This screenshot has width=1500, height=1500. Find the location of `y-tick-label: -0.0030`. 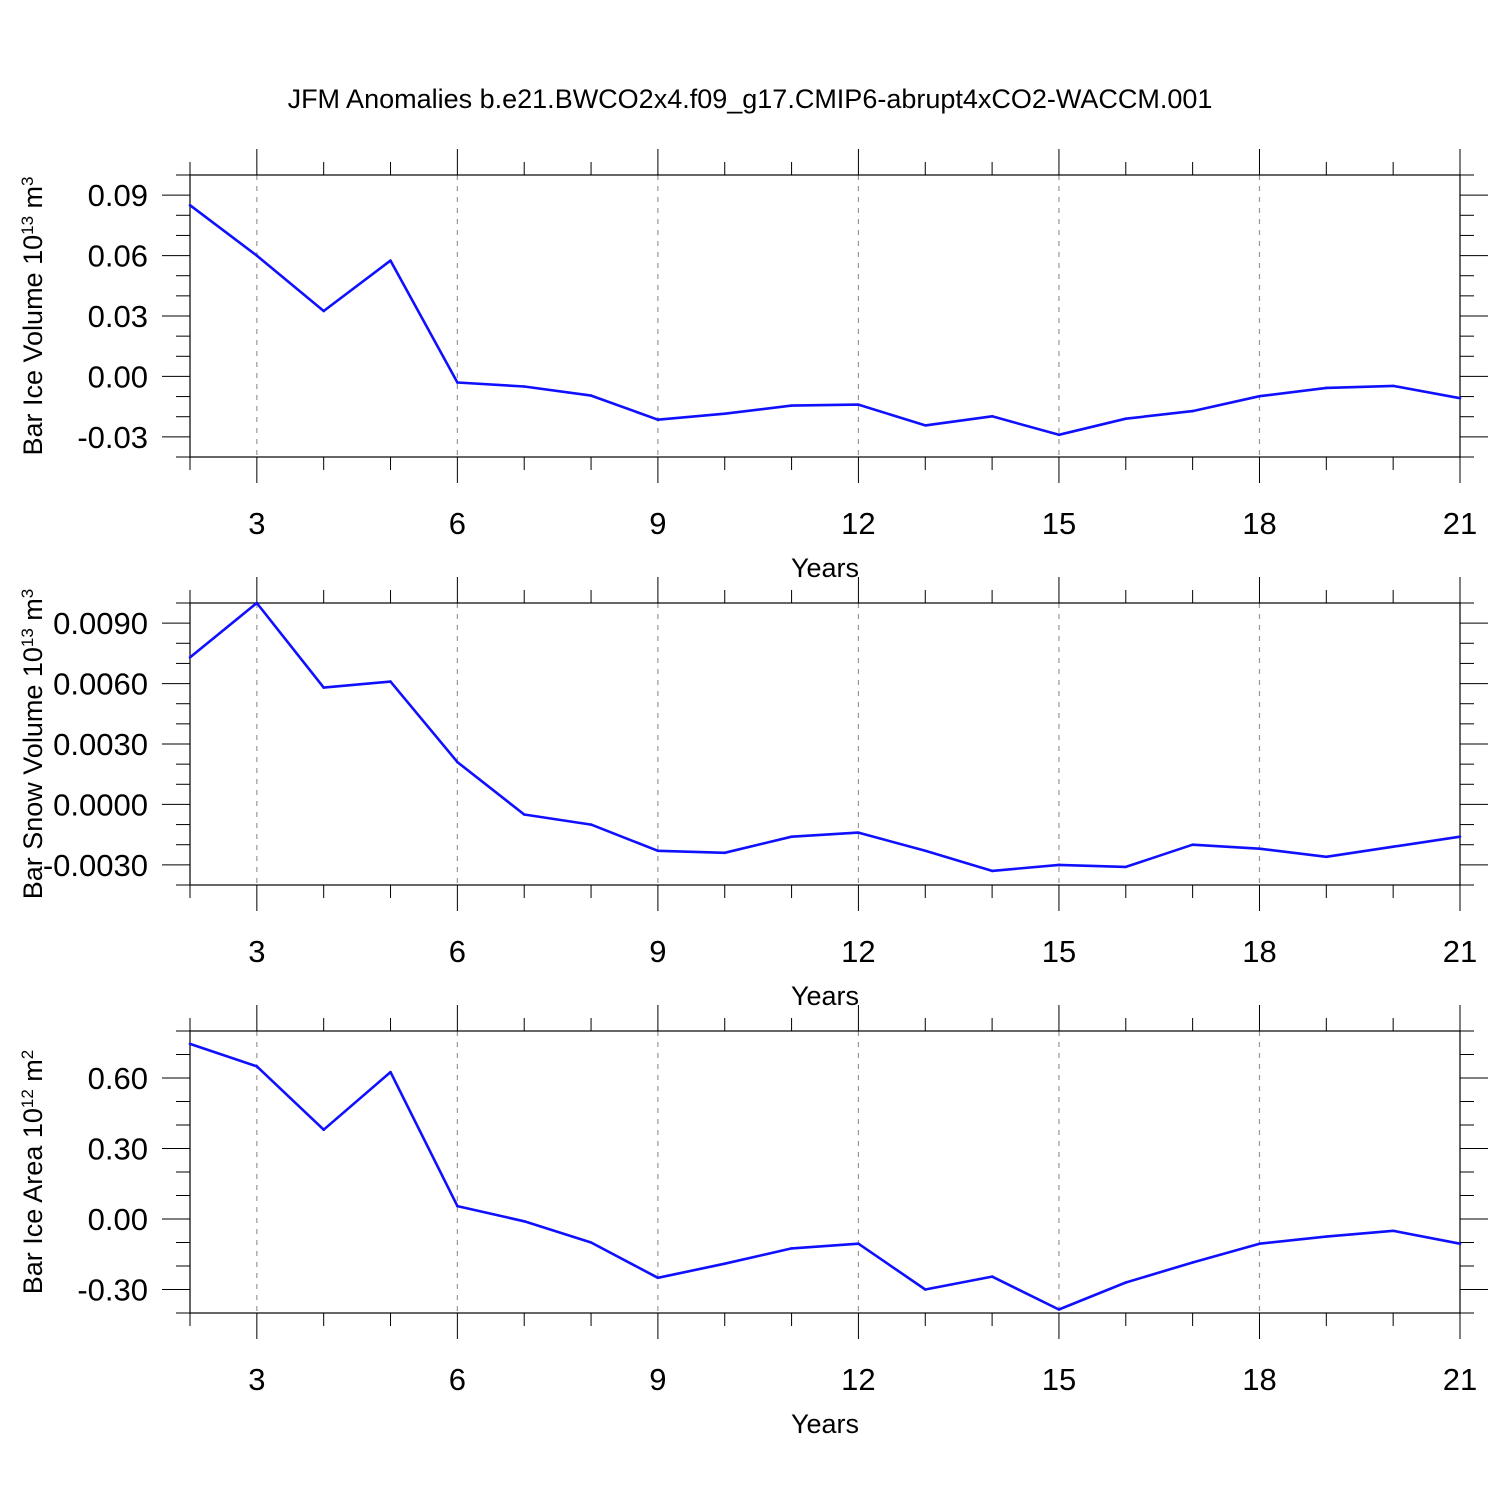

y-tick-label: -0.0030 is located at coordinates (95, 865).